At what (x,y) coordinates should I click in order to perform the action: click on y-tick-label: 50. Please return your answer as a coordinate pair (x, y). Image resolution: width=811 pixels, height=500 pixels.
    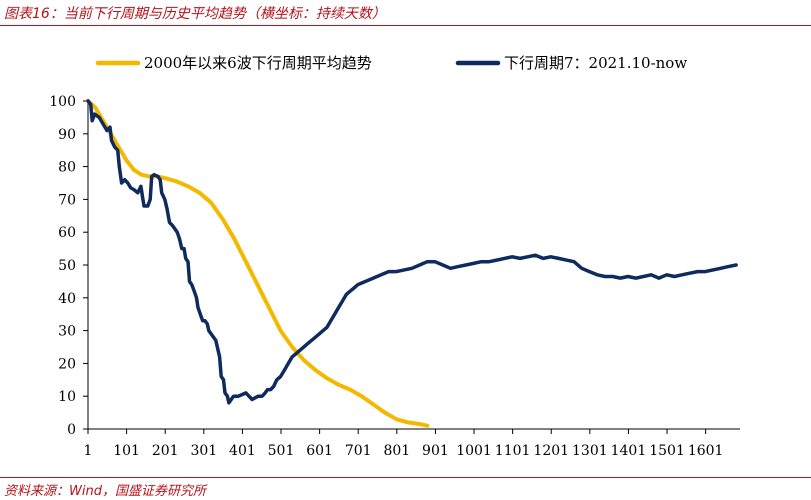
    Looking at the image, I should click on (67, 266).